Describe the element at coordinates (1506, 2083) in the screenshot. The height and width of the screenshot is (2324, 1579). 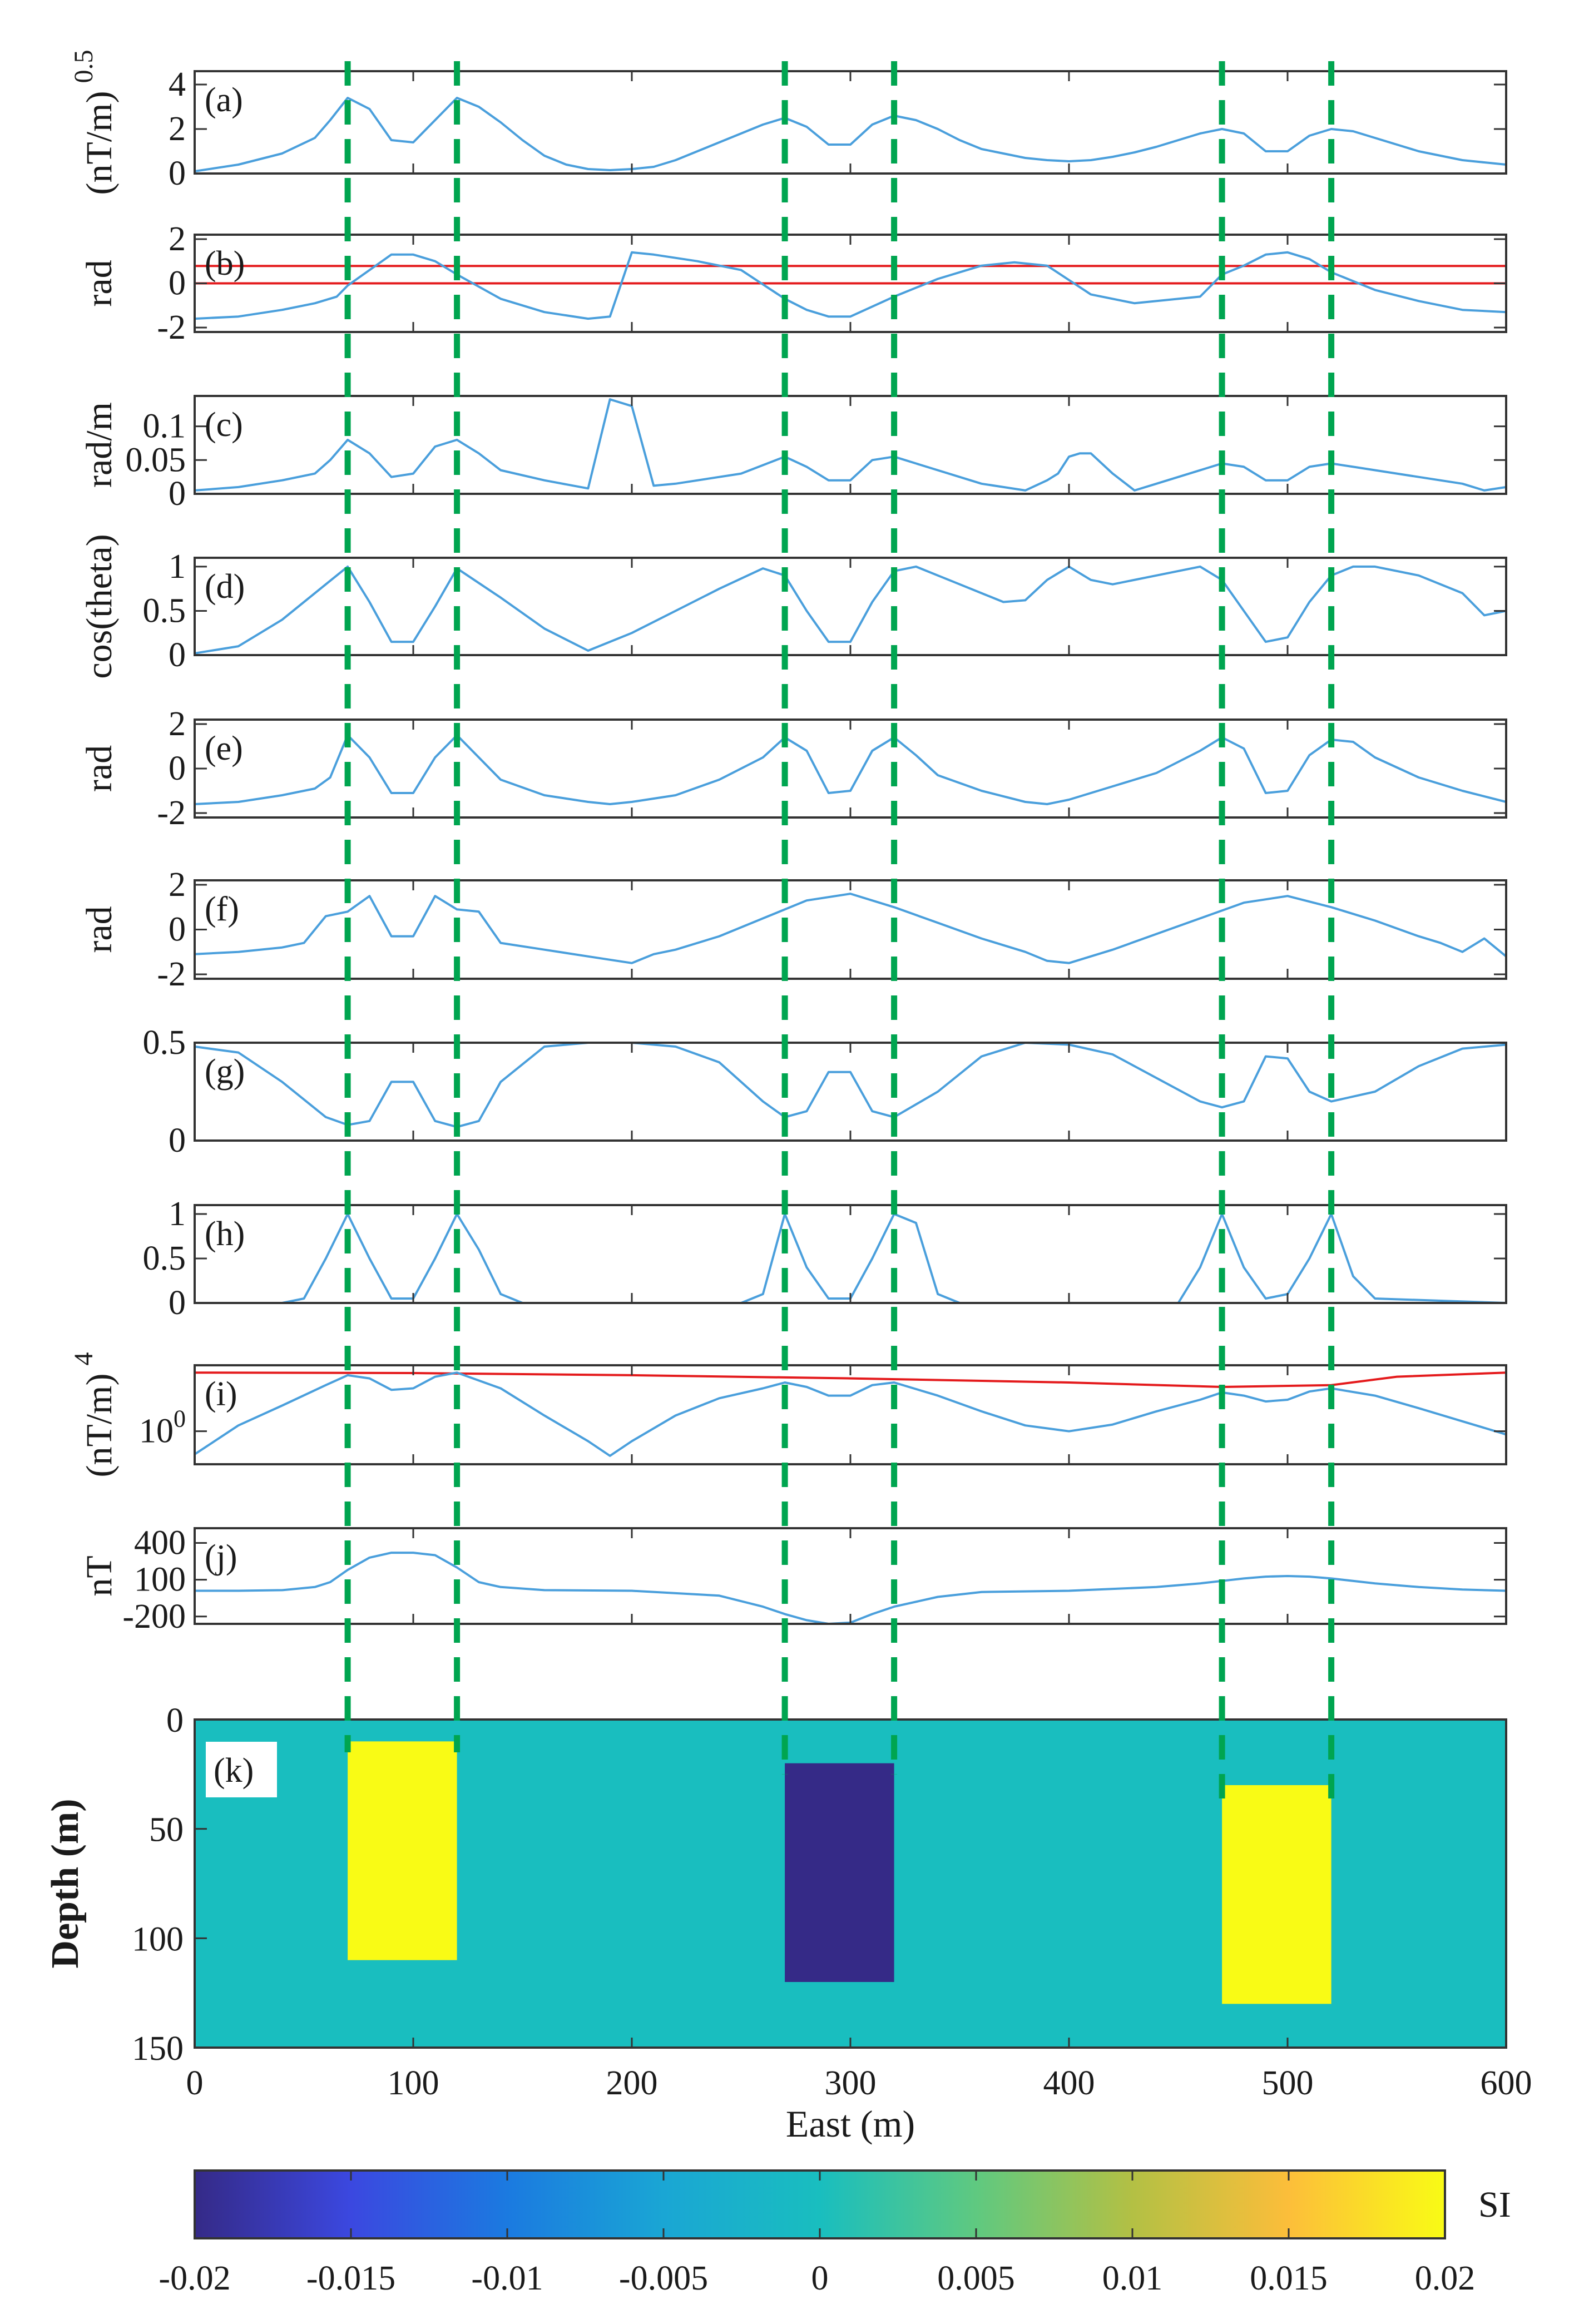
I see `x-tick-label: 600` at that location.